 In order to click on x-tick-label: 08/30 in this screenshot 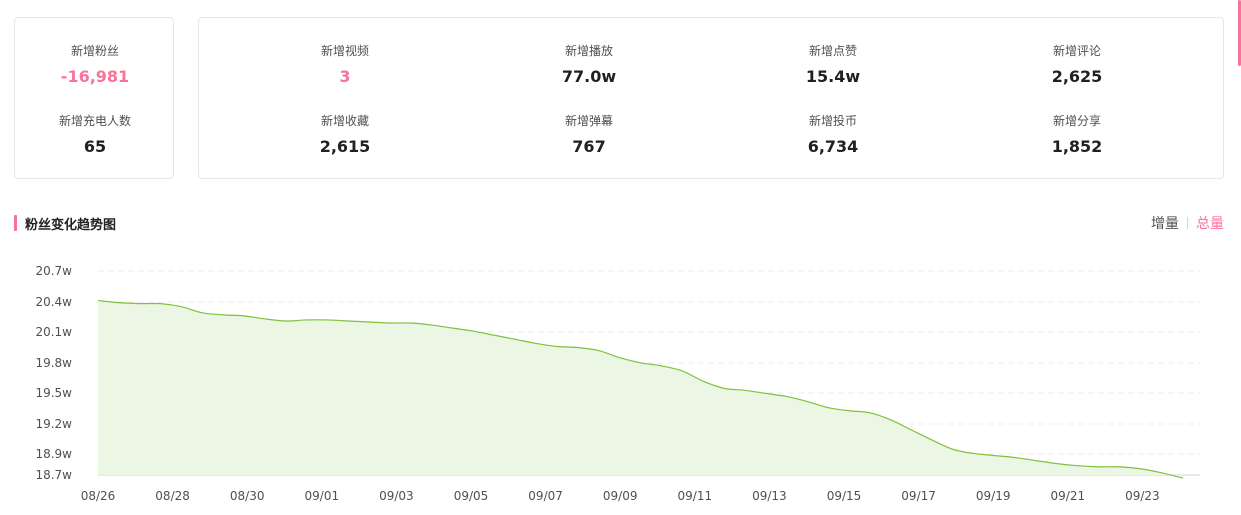, I will do `click(247, 496)`.